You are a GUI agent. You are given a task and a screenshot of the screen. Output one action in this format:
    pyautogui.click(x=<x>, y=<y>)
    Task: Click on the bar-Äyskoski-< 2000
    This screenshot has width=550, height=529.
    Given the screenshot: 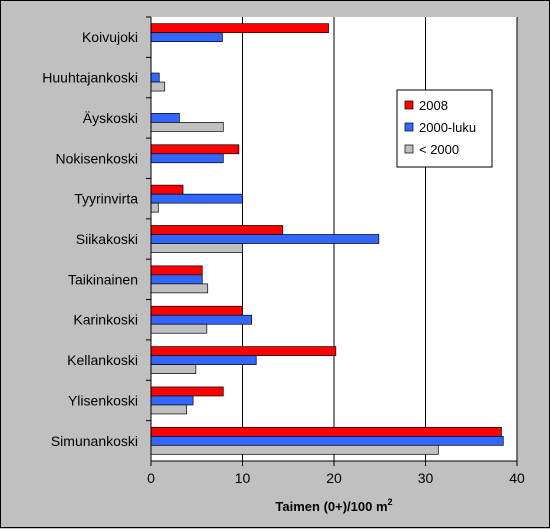 What is the action you would take?
    pyautogui.click(x=187, y=127)
    